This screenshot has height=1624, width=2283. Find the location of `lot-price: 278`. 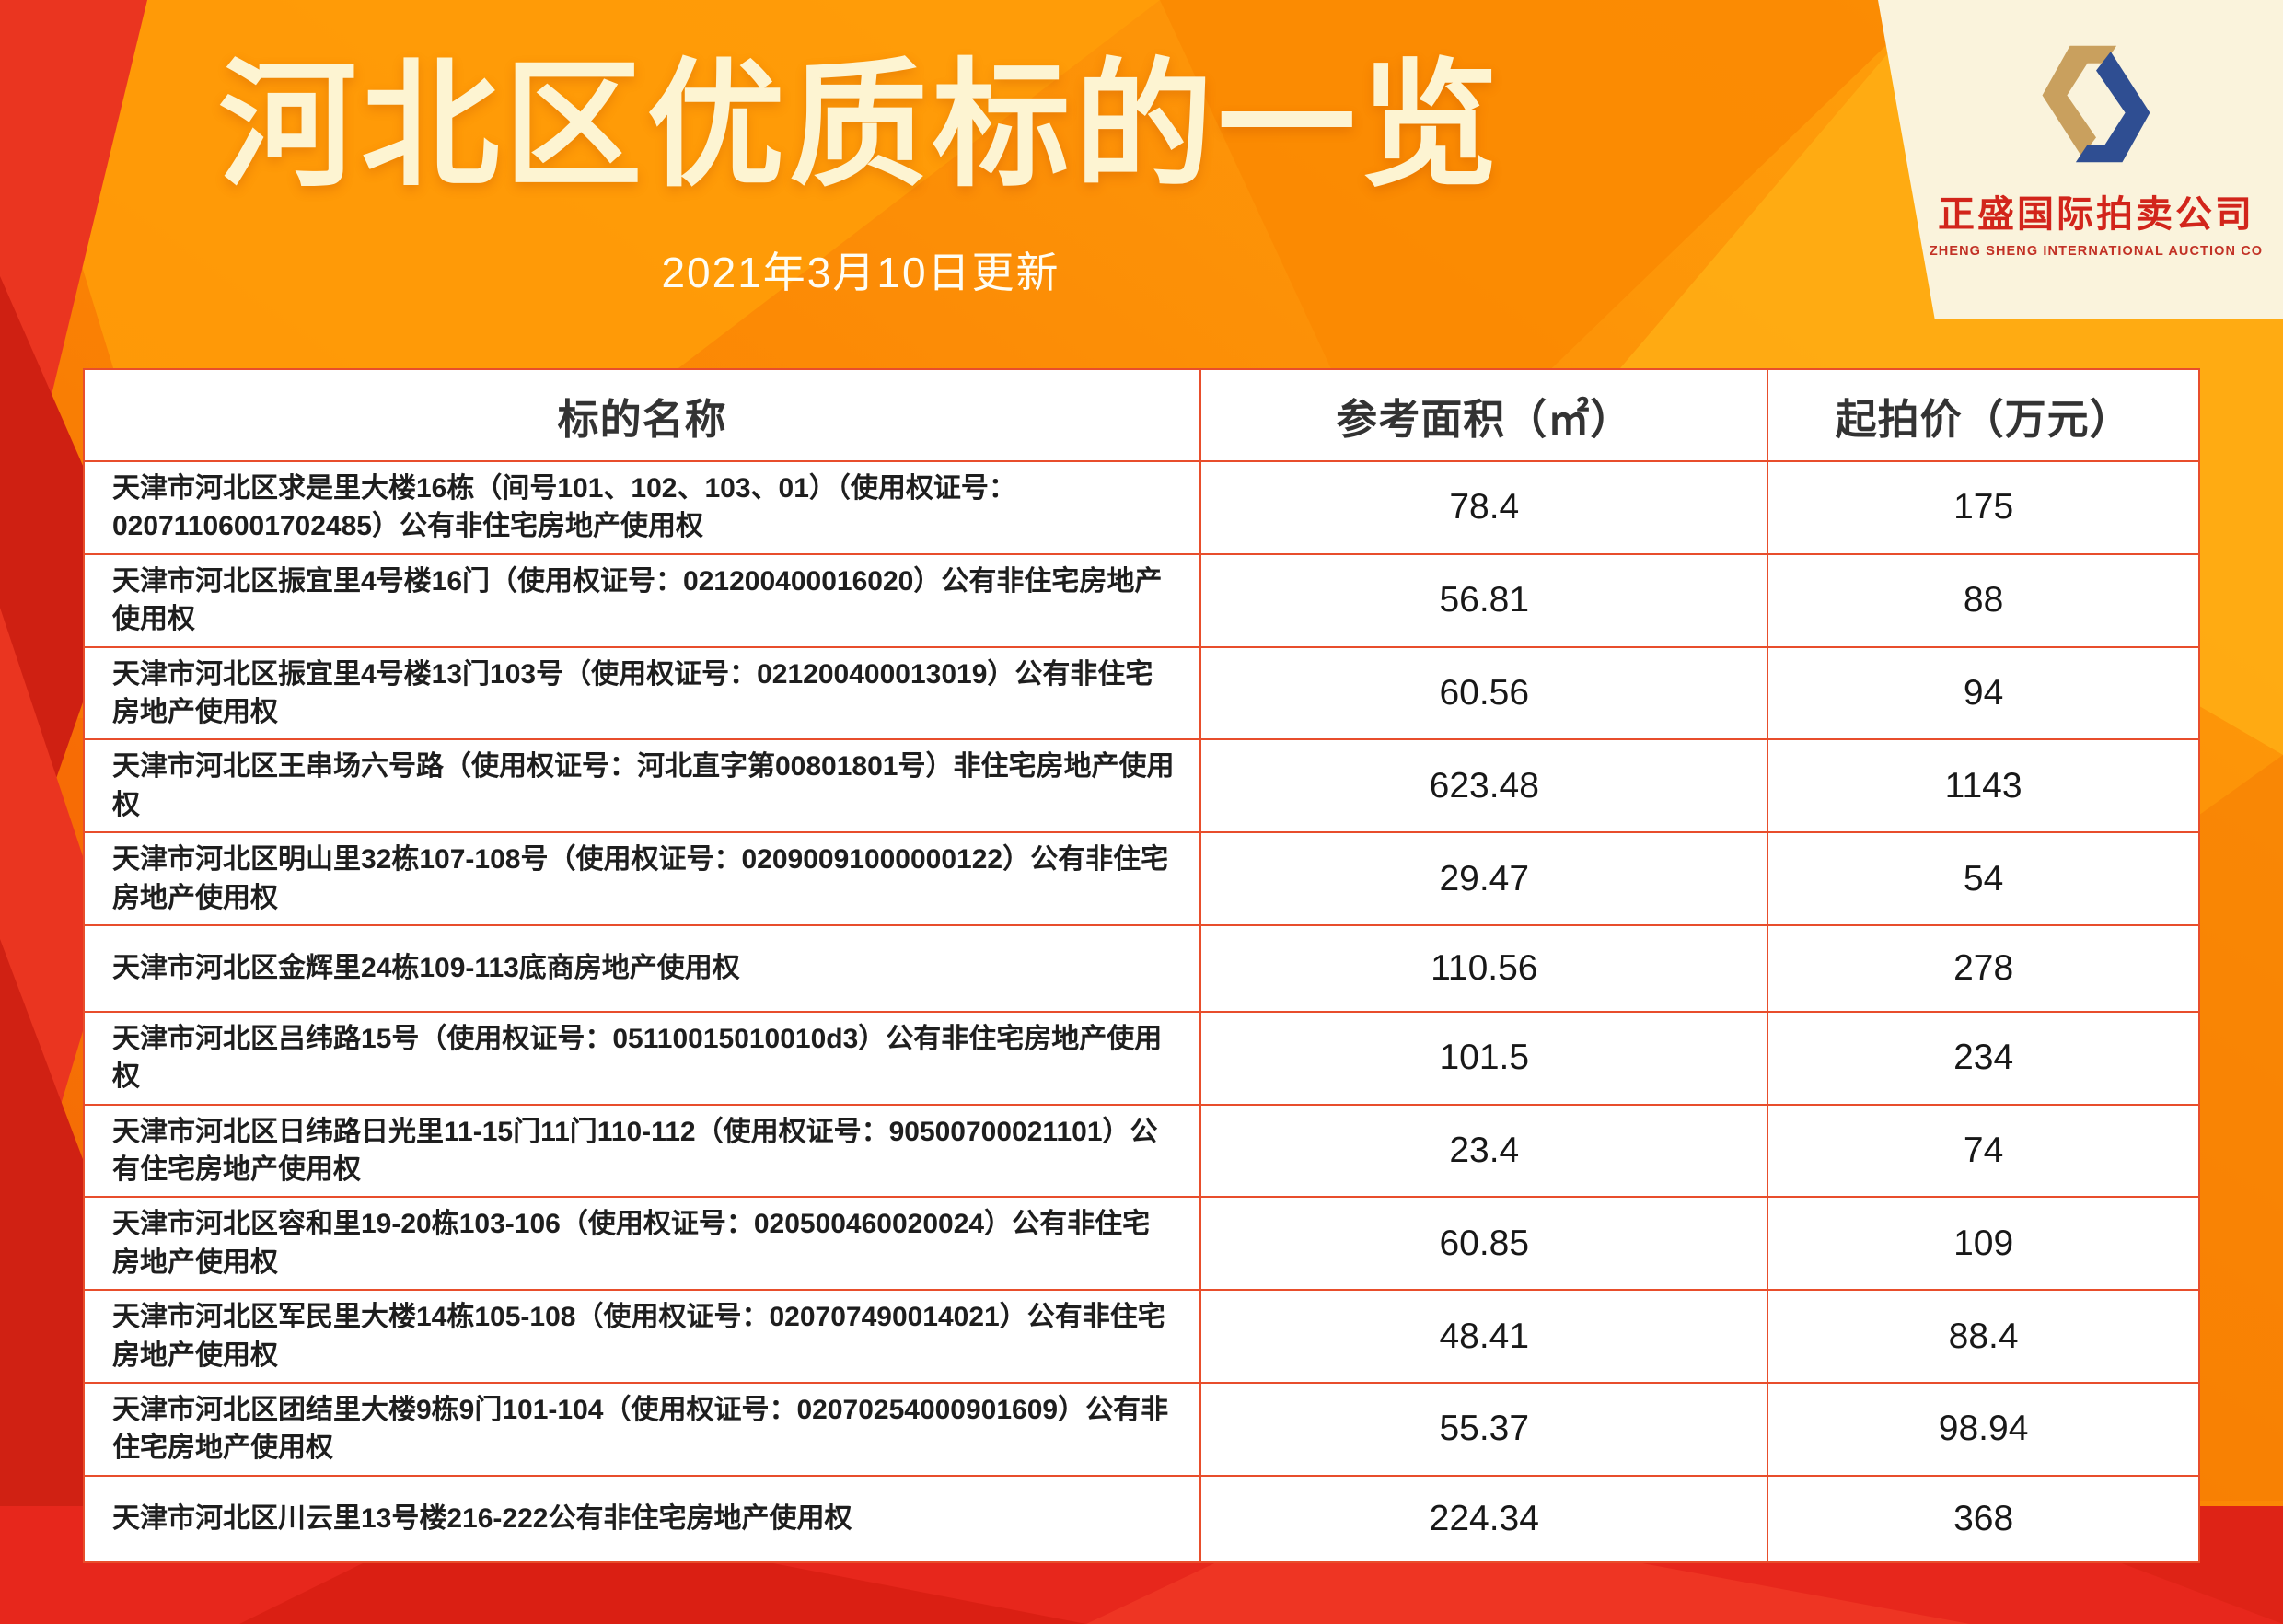

lot-price: 278 is located at coordinates (1983, 968).